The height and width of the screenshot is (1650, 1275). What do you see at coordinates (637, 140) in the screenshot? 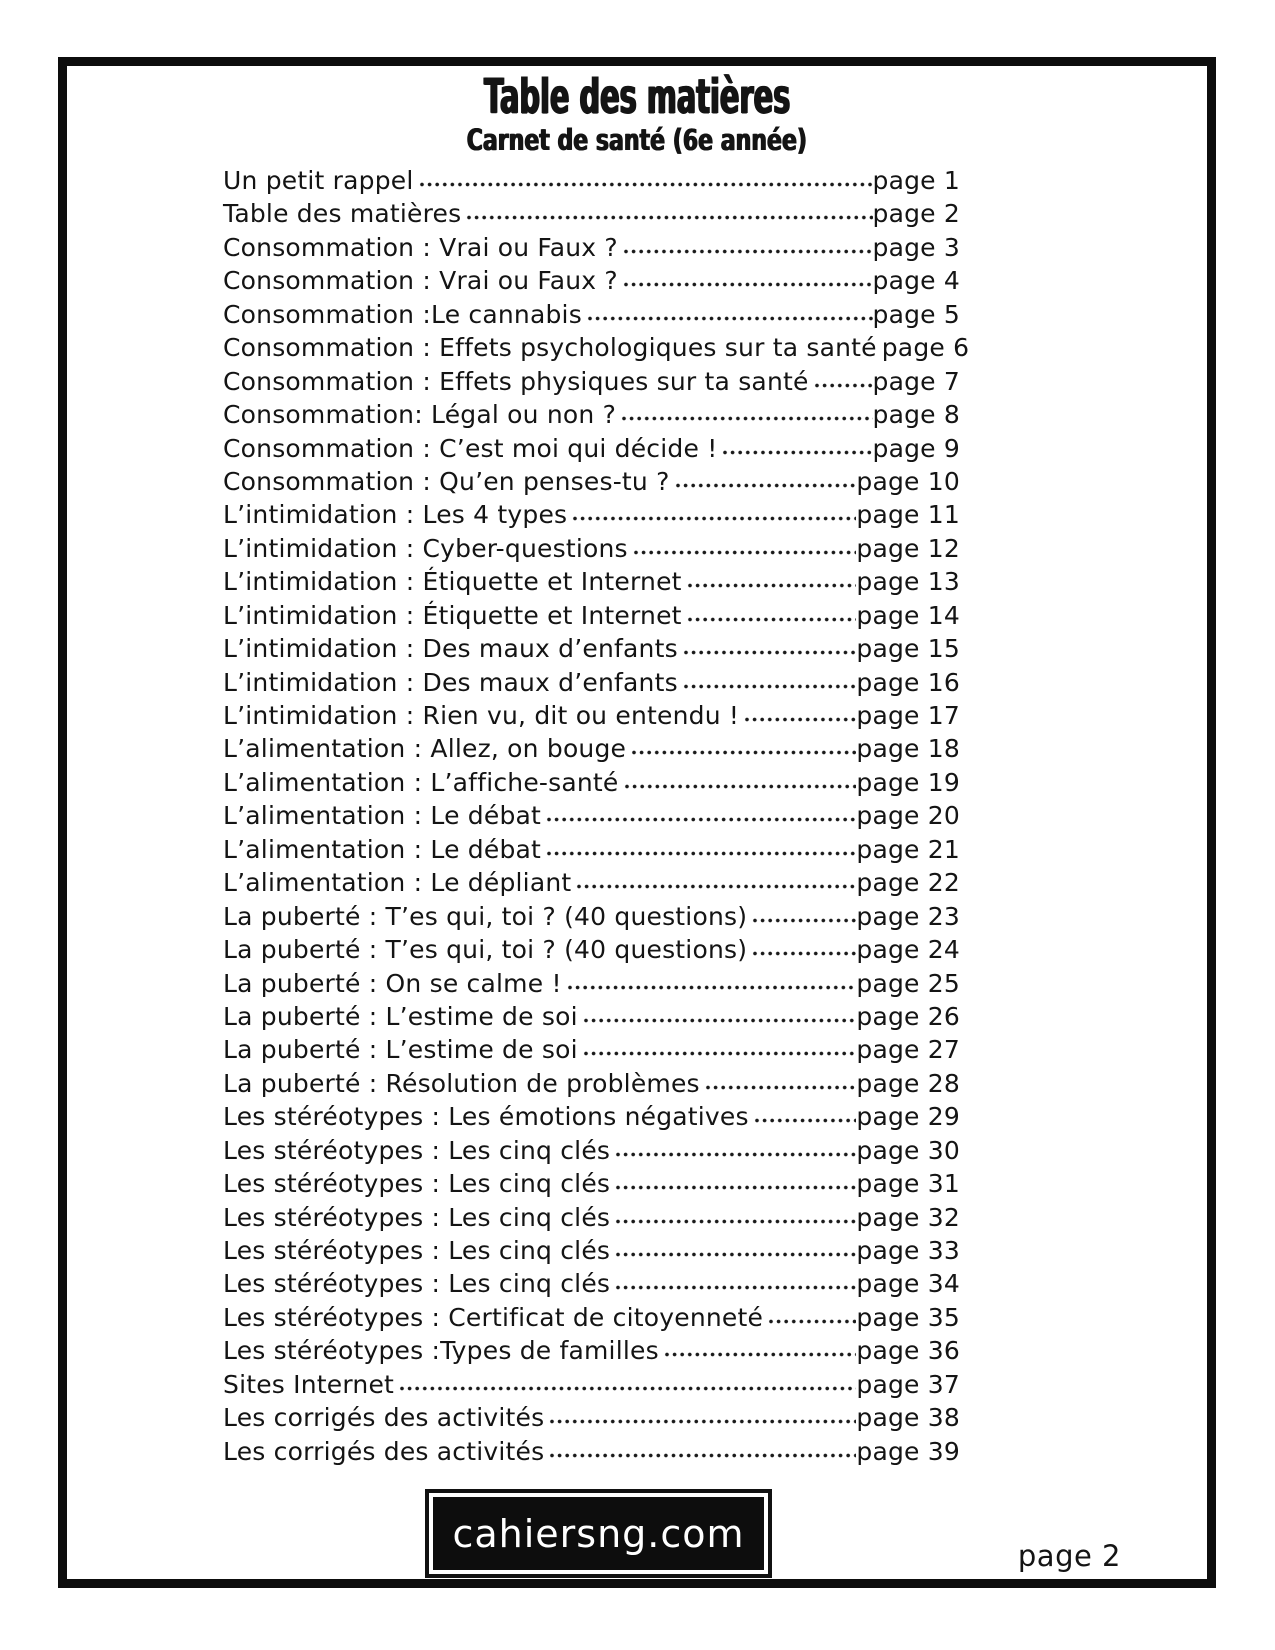
I see `page-subtitle: Carnet de santé (6e année)` at bounding box center [637, 140].